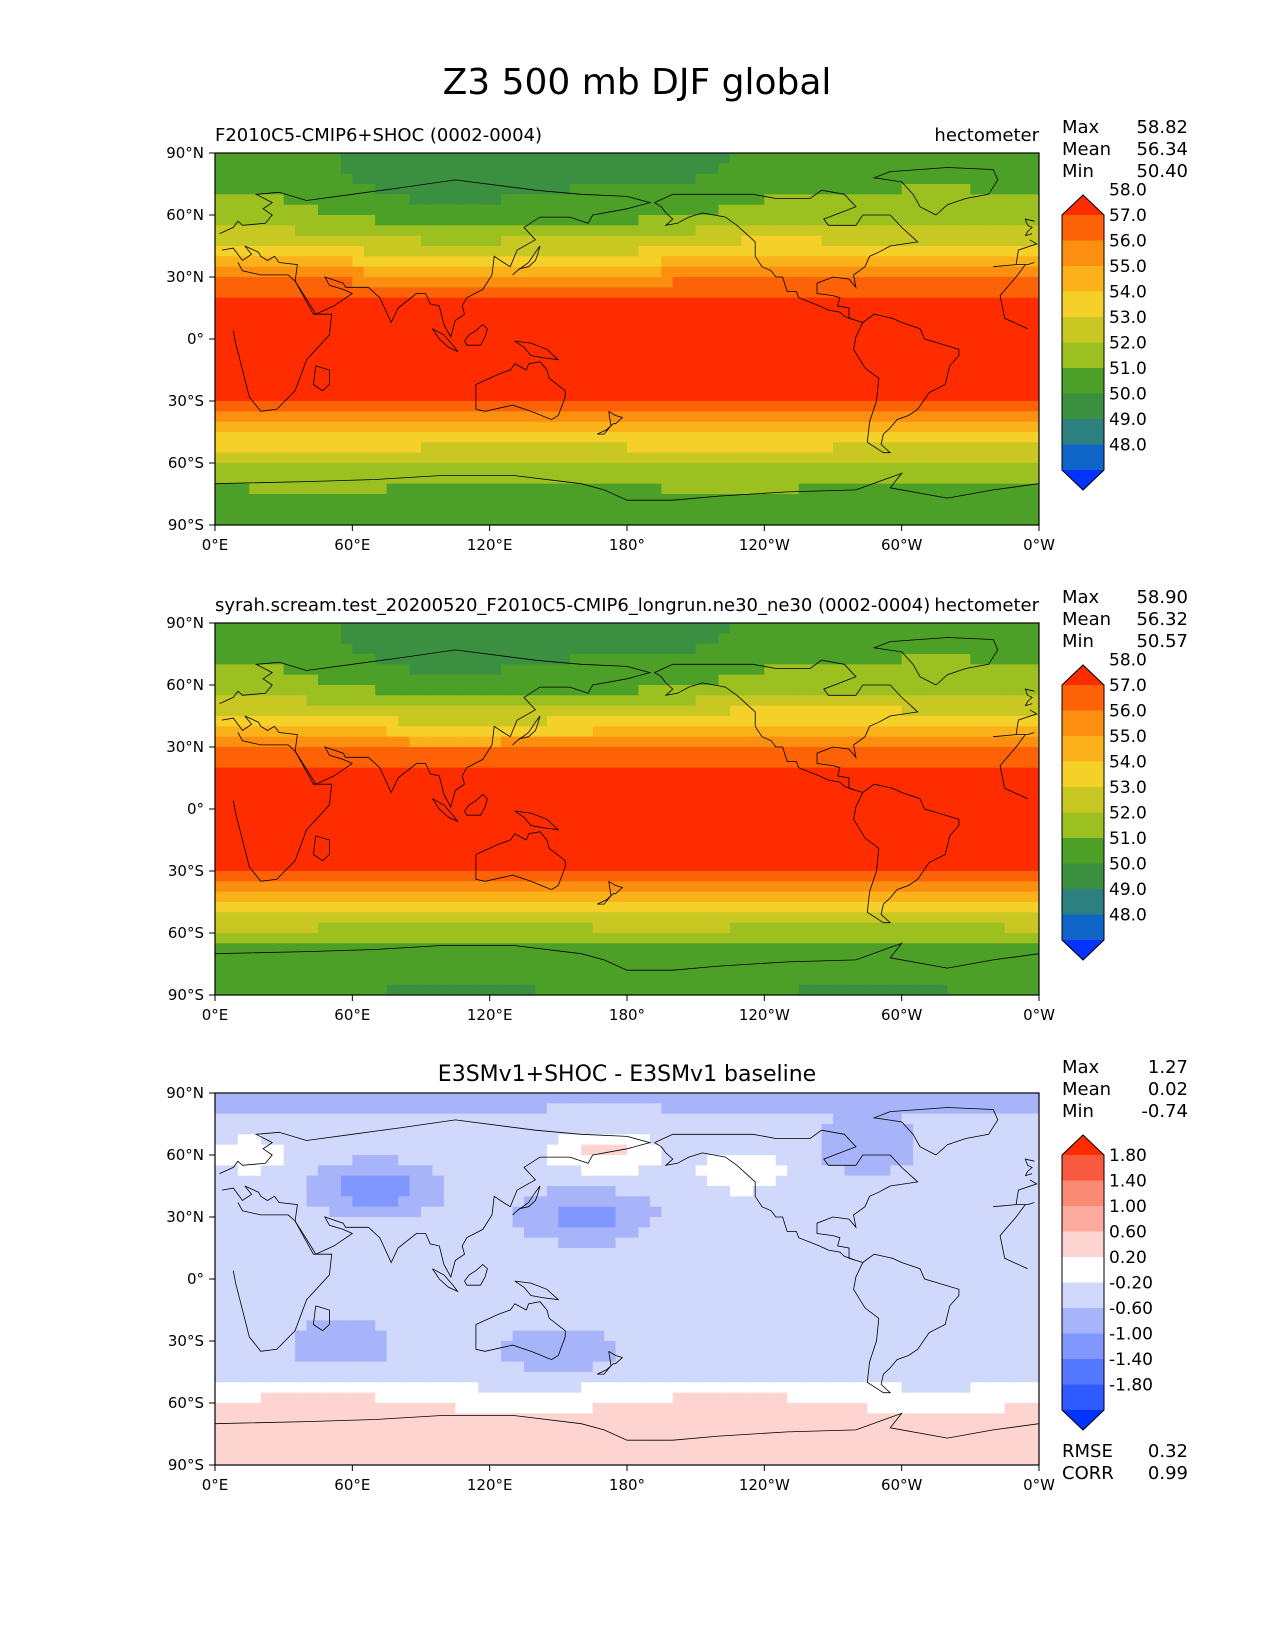 Image resolution: width=1275 pixels, height=1650 pixels. I want to click on colorbar-label: 48.0, so click(1128, 446).